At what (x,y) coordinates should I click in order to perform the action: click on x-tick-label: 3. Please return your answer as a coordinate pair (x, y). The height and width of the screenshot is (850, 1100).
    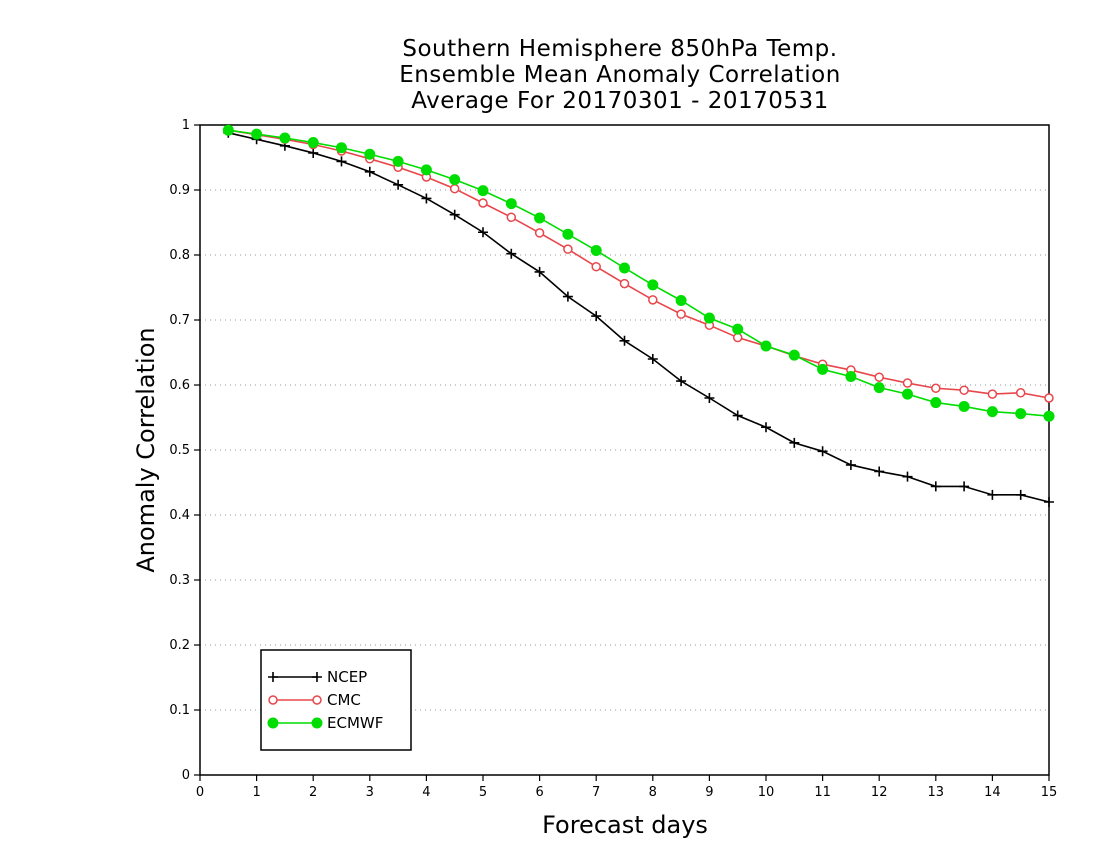
    Looking at the image, I should click on (370, 792).